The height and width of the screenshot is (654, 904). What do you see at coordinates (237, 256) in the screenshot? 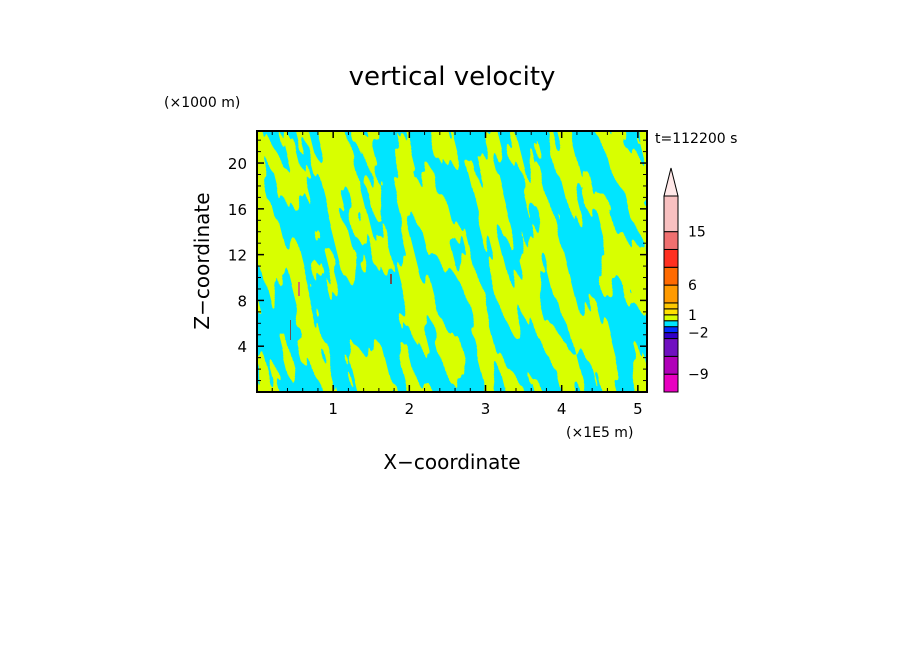
I see `y-tick-label: 12` at bounding box center [237, 256].